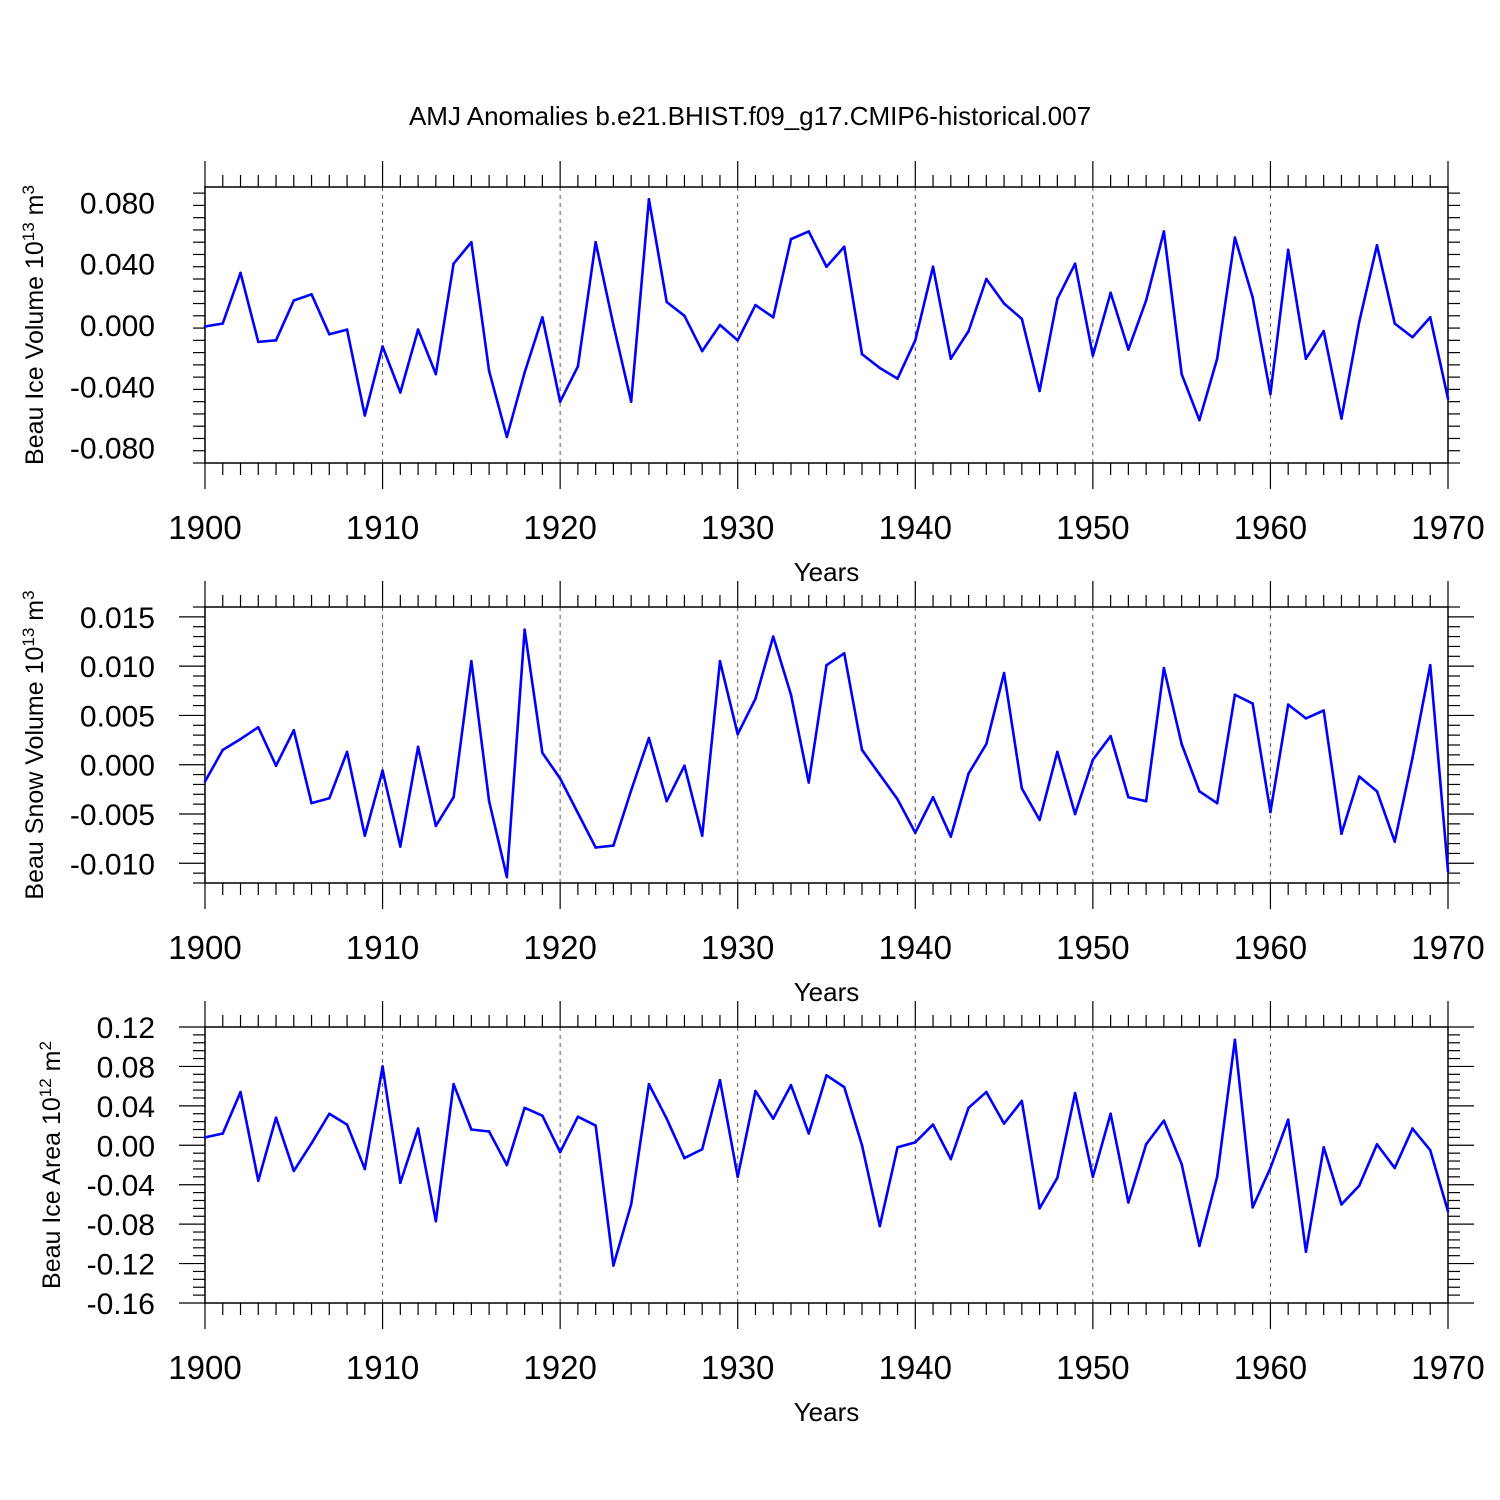  I want to click on x-tick-label: 1930, so click(737, 947).